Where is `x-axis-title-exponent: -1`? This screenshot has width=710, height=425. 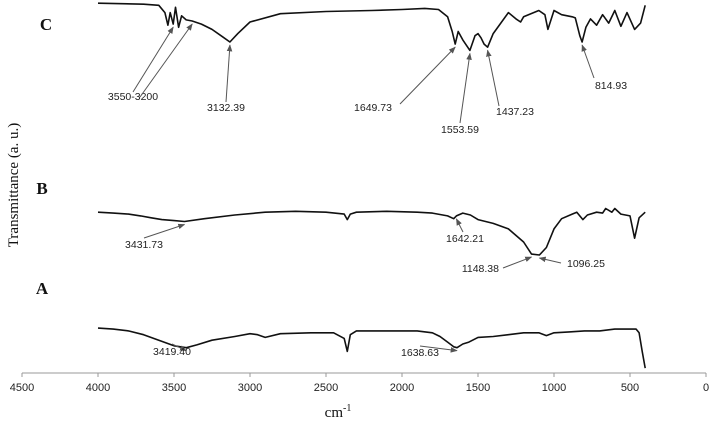
x-axis-title-exponent: -1 is located at coordinates (347, 408).